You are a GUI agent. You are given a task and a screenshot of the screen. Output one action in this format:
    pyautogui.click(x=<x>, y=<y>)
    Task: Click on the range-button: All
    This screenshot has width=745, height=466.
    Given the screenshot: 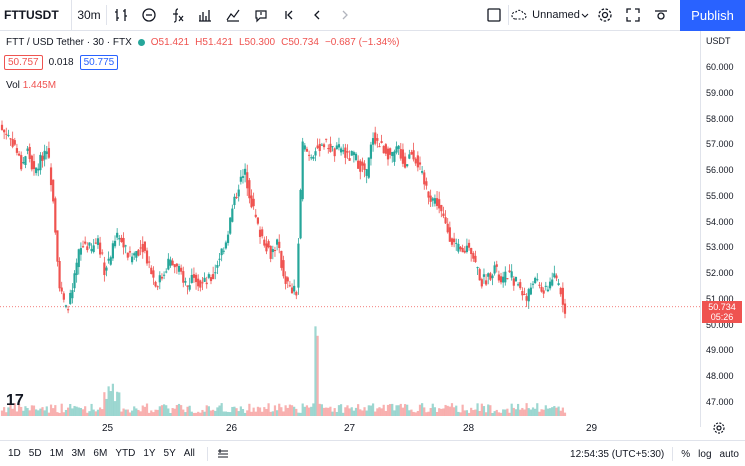 What is the action you would take?
    pyautogui.click(x=189, y=453)
    